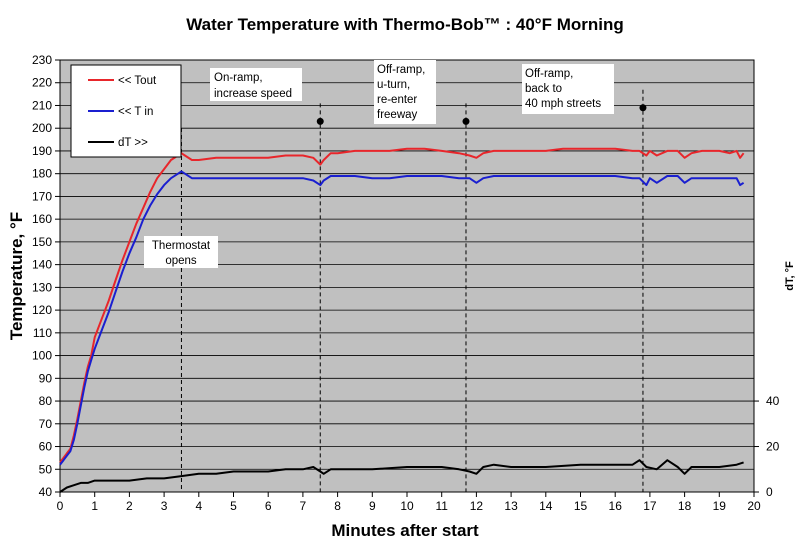  What do you see at coordinates (401, 70) in the screenshot?
I see `annotation-u-turn-line-1: Off-ramp,` at bounding box center [401, 70].